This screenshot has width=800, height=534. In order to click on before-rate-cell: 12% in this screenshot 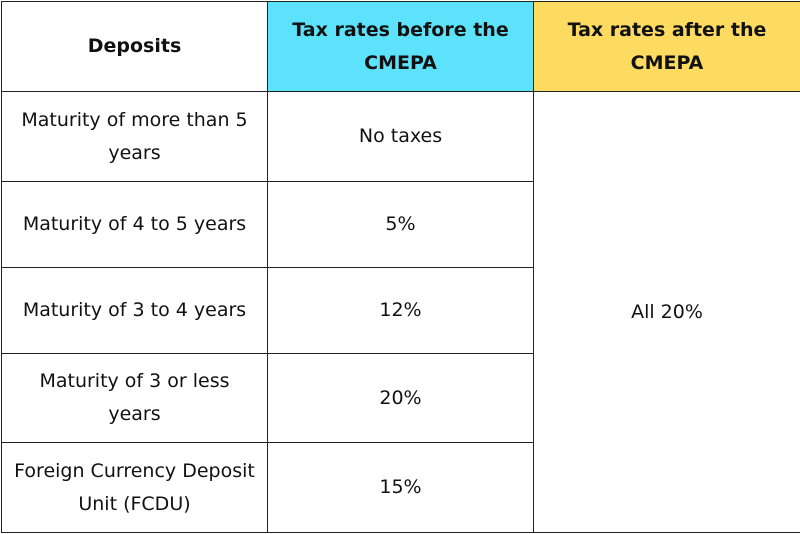, I will do `click(401, 311)`.